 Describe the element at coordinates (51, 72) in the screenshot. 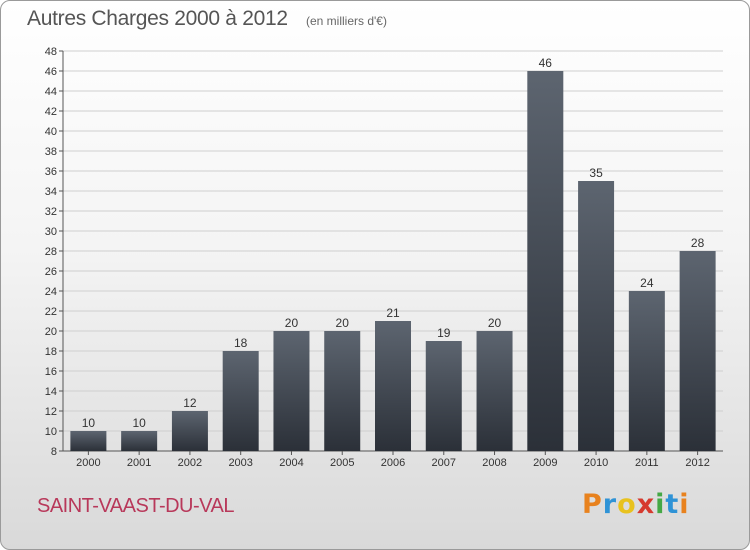

I see `y-tick-label: 46` at that location.